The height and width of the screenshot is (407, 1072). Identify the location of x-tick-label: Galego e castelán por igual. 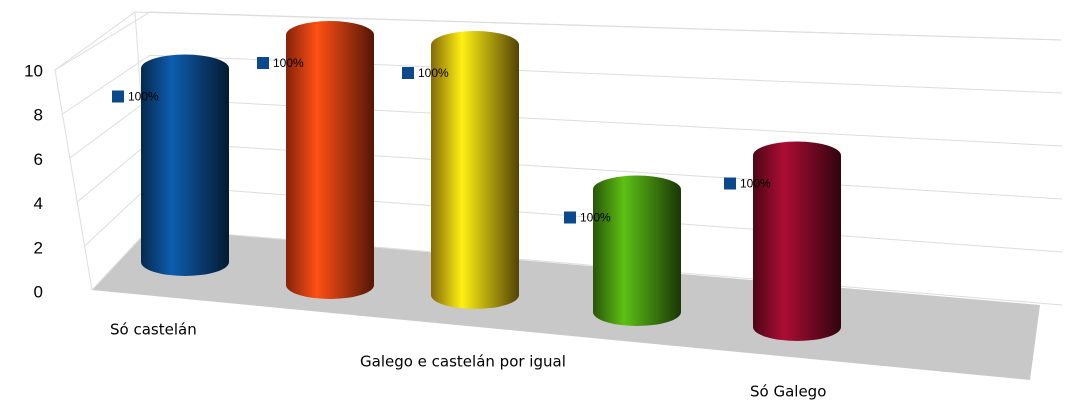
(463, 362).